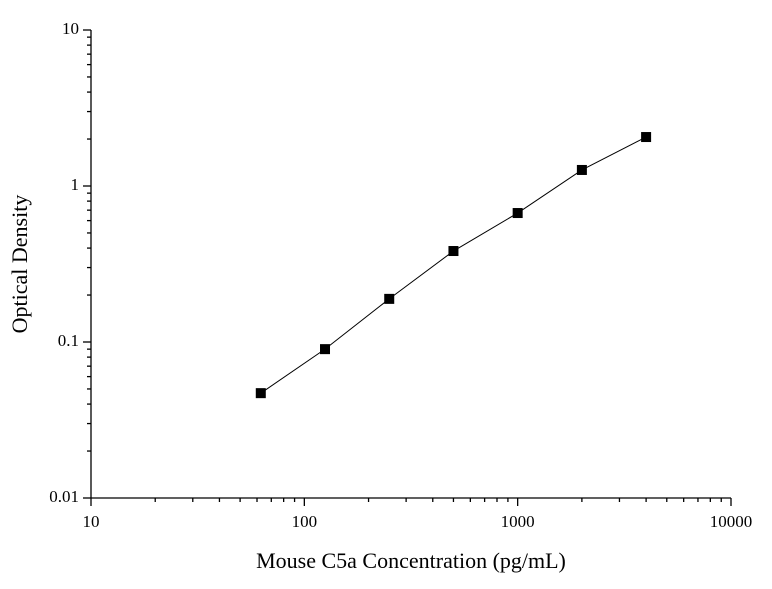 This screenshot has height=589, width=772. What do you see at coordinates (305, 521) in the screenshot?
I see `x-tick-label: 100` at bounding box center [305, 521].